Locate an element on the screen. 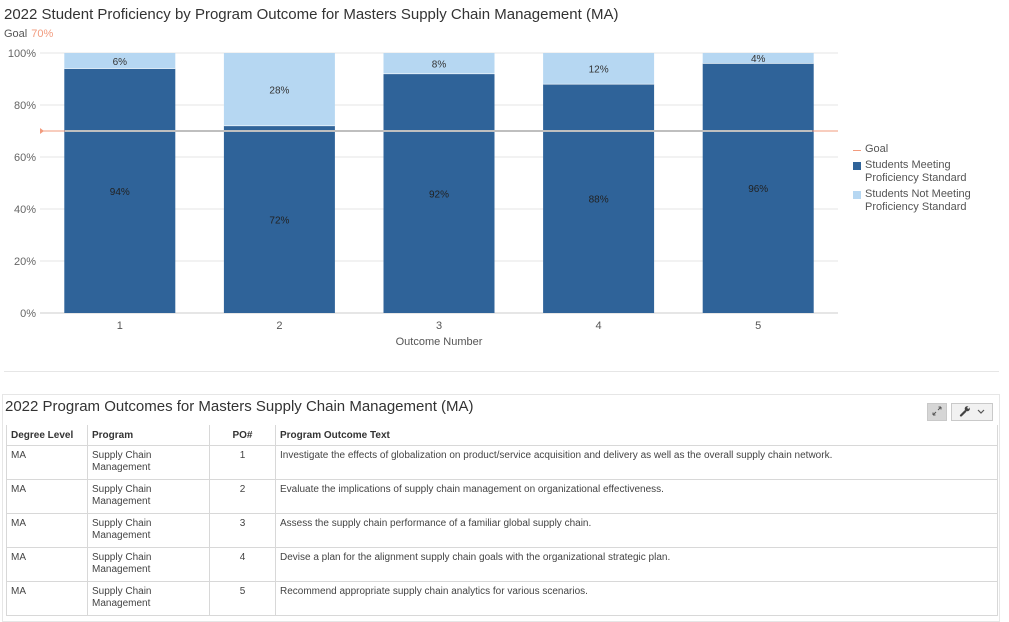 This screenshot has width=1009, height=622. x-tick-label: 1 is located at coordinates (120, 326).